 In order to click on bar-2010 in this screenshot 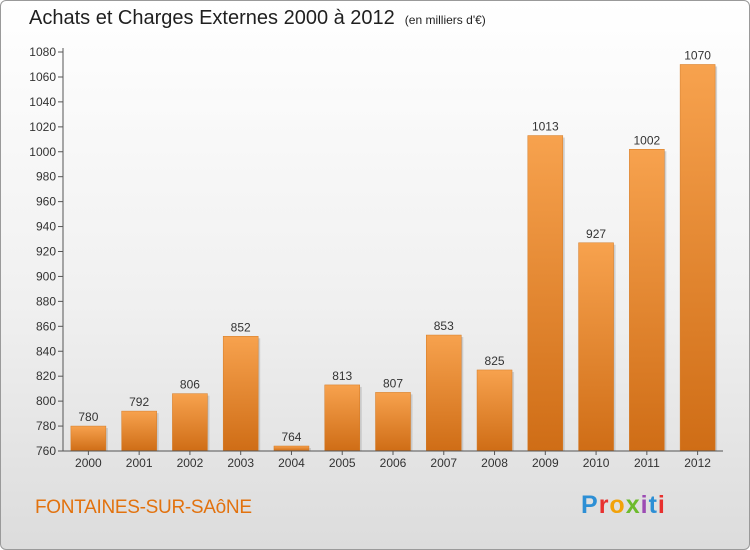, I will do `click(596, 347)`.